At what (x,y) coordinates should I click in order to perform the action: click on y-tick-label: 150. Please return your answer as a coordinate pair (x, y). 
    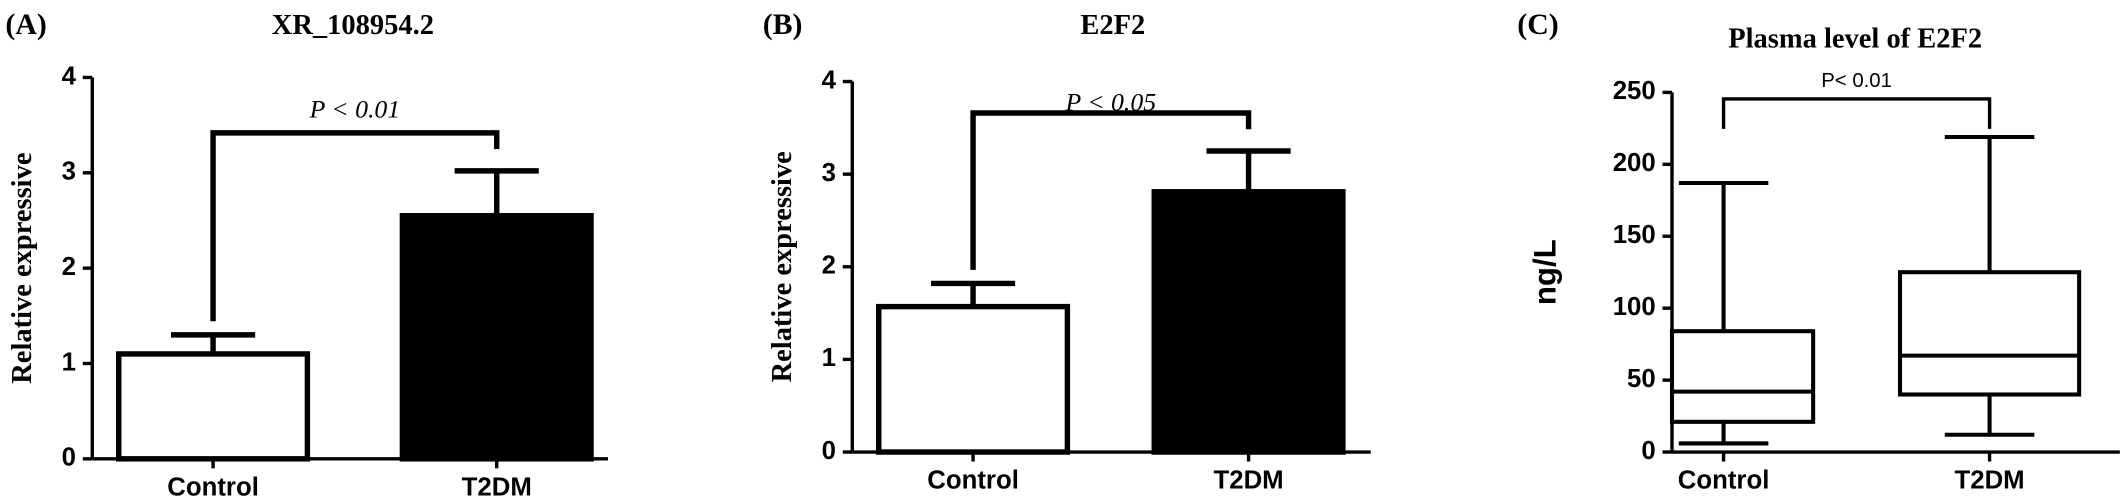
    Looking at the image, I should click on (1634, 235).